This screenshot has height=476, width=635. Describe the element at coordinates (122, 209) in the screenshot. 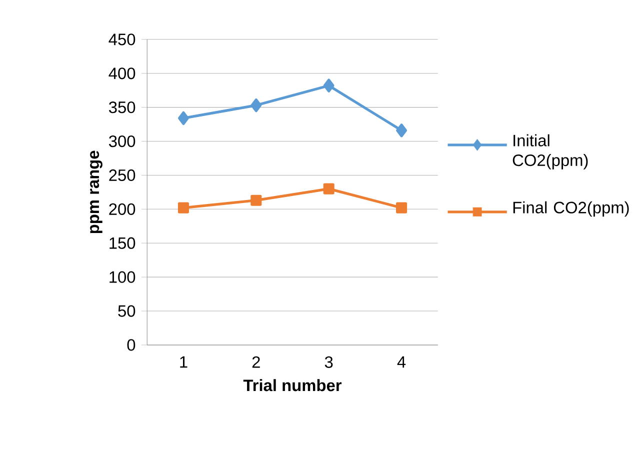

I see `y-tick-label: 200` at that location.